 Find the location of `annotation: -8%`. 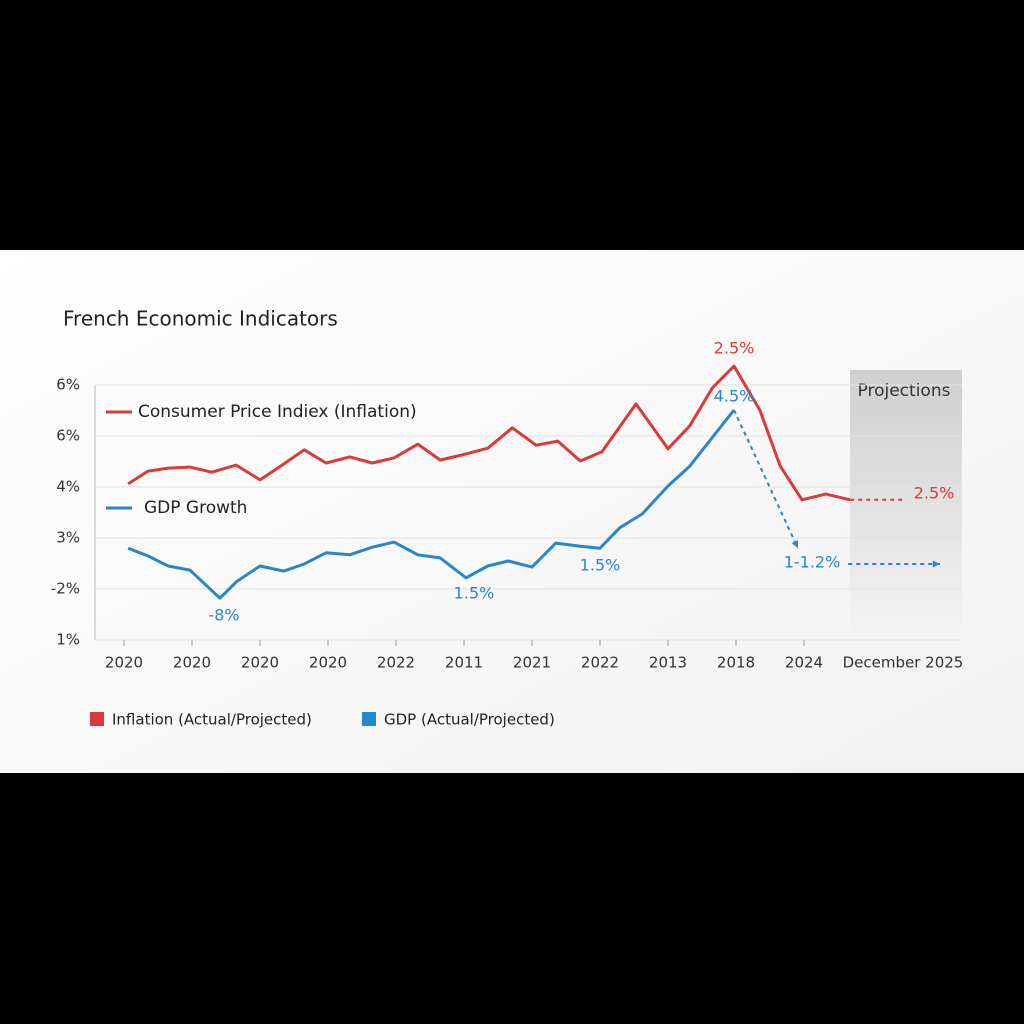

annotation: -8% is located at coordinates (223, 615).